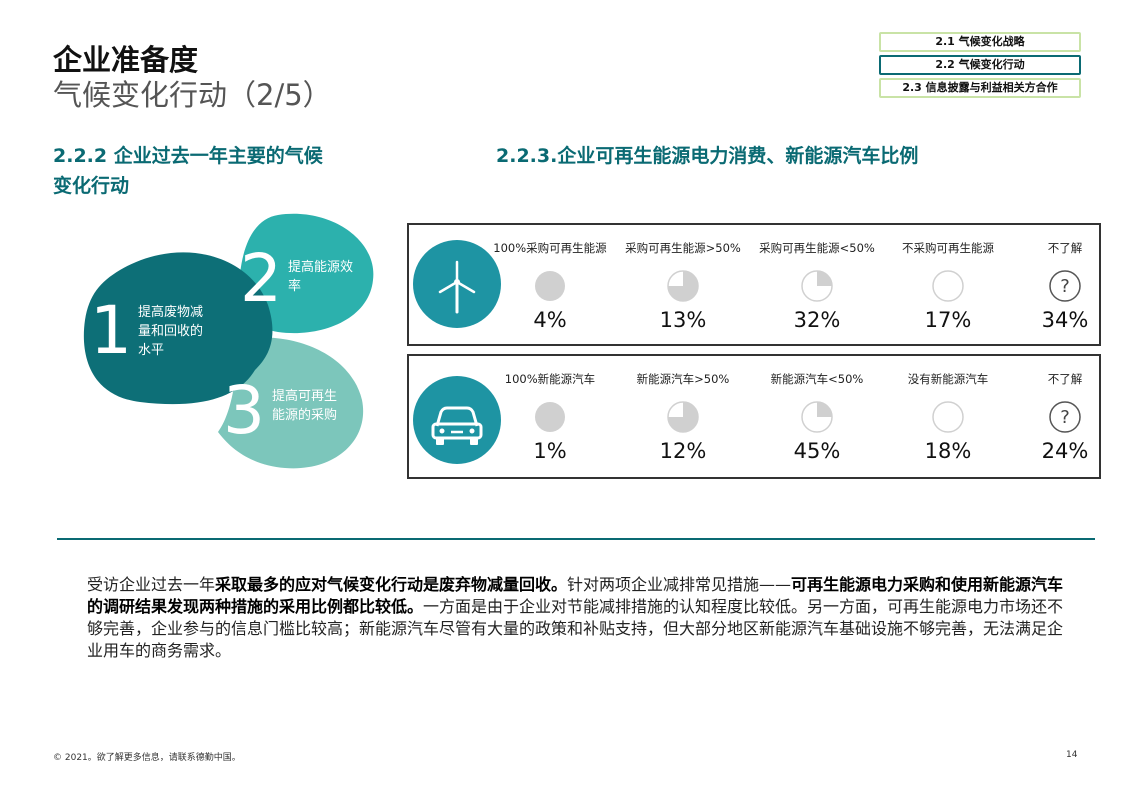 The height and width of the screenshot is (793, 1122). Describe the element at coordinates (305, 396) in the screenshot. I see `petal-3-line1: 提高可再生` at that location.